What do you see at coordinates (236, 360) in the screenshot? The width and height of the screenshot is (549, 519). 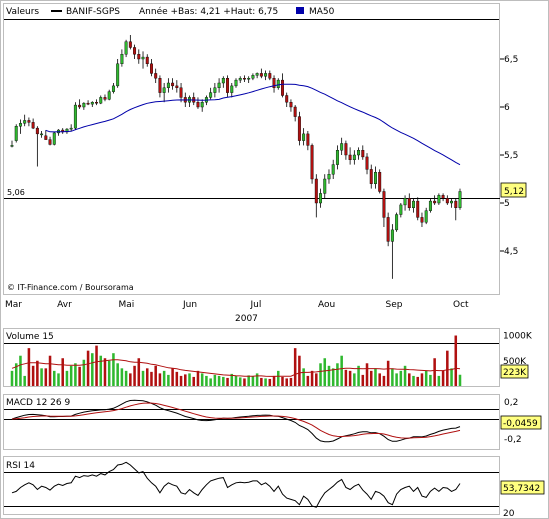 I see `volume-bars` at bounding box center [236, 360].